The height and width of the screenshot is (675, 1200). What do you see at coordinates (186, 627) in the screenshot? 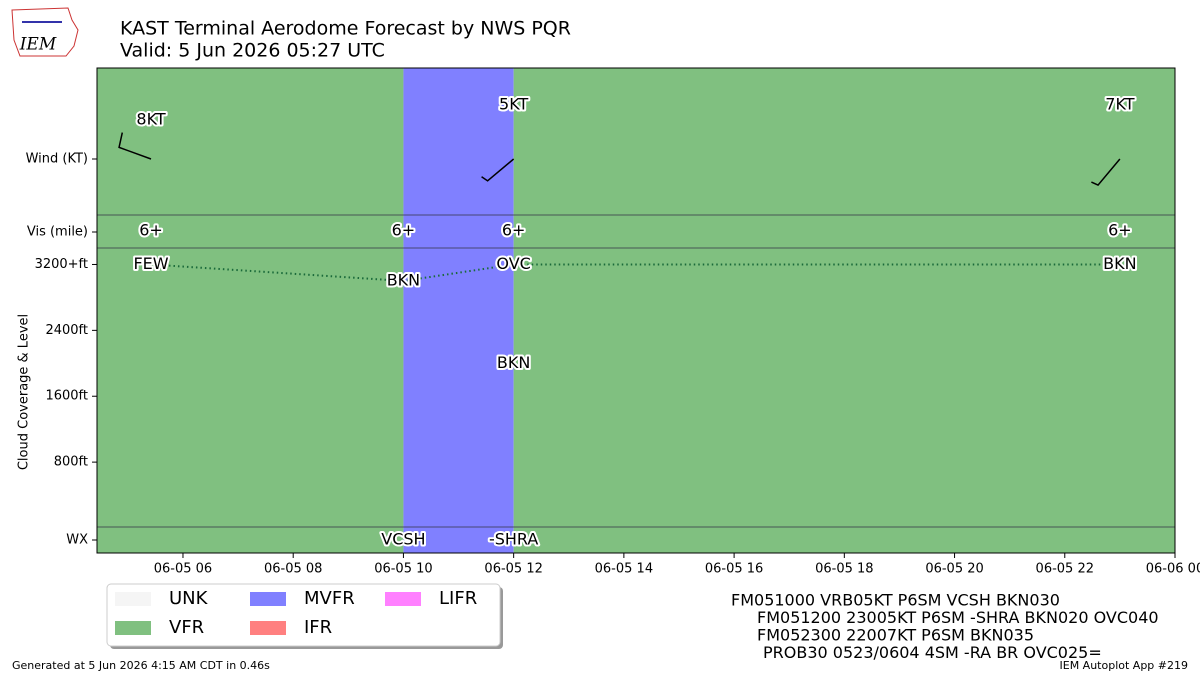
I see `legend-label: VFR` at bounding box center [186, 627].